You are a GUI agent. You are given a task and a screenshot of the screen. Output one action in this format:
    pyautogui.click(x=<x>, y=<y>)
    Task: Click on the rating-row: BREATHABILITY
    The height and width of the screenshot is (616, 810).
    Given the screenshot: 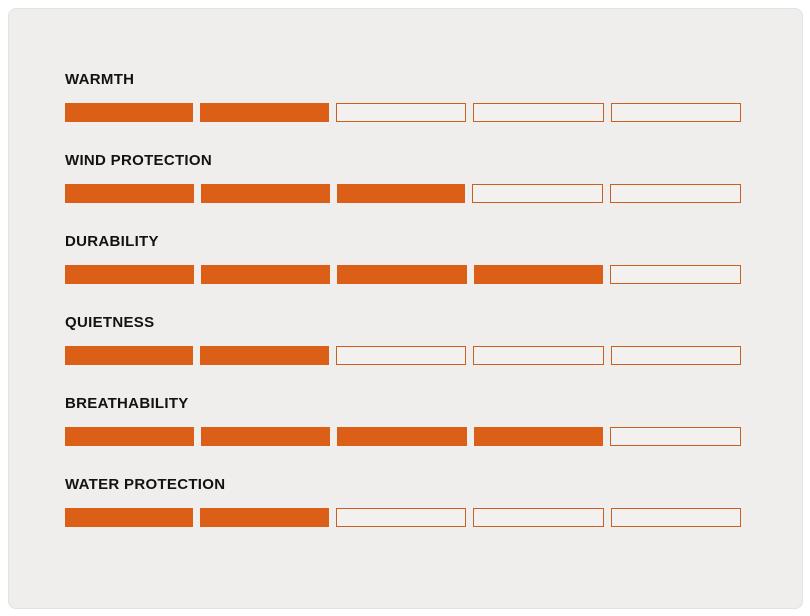 What is the action you would take?
    pyautogui.click(x=403, y=420)
    